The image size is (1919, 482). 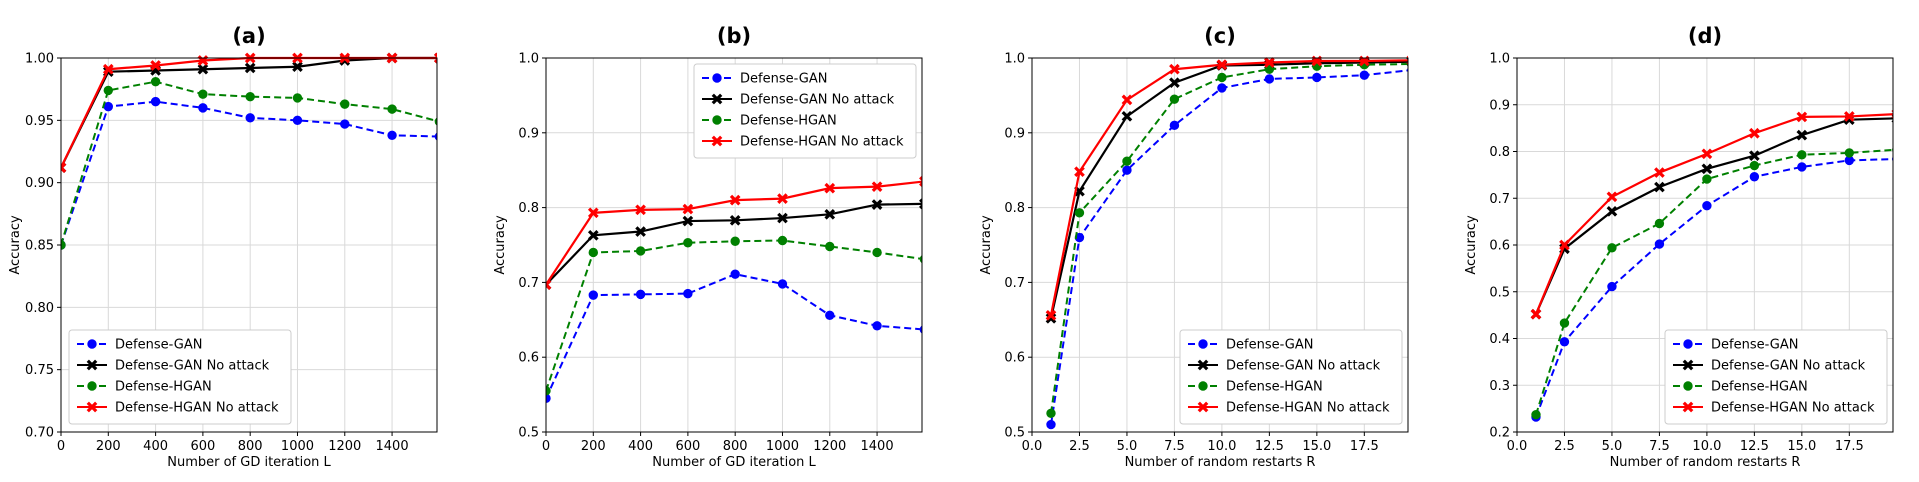 What do you see at coordinates (1079, 446) in the screenshot?
I see `x-tick-label: 2.5` at bounding box center [1079, 446].